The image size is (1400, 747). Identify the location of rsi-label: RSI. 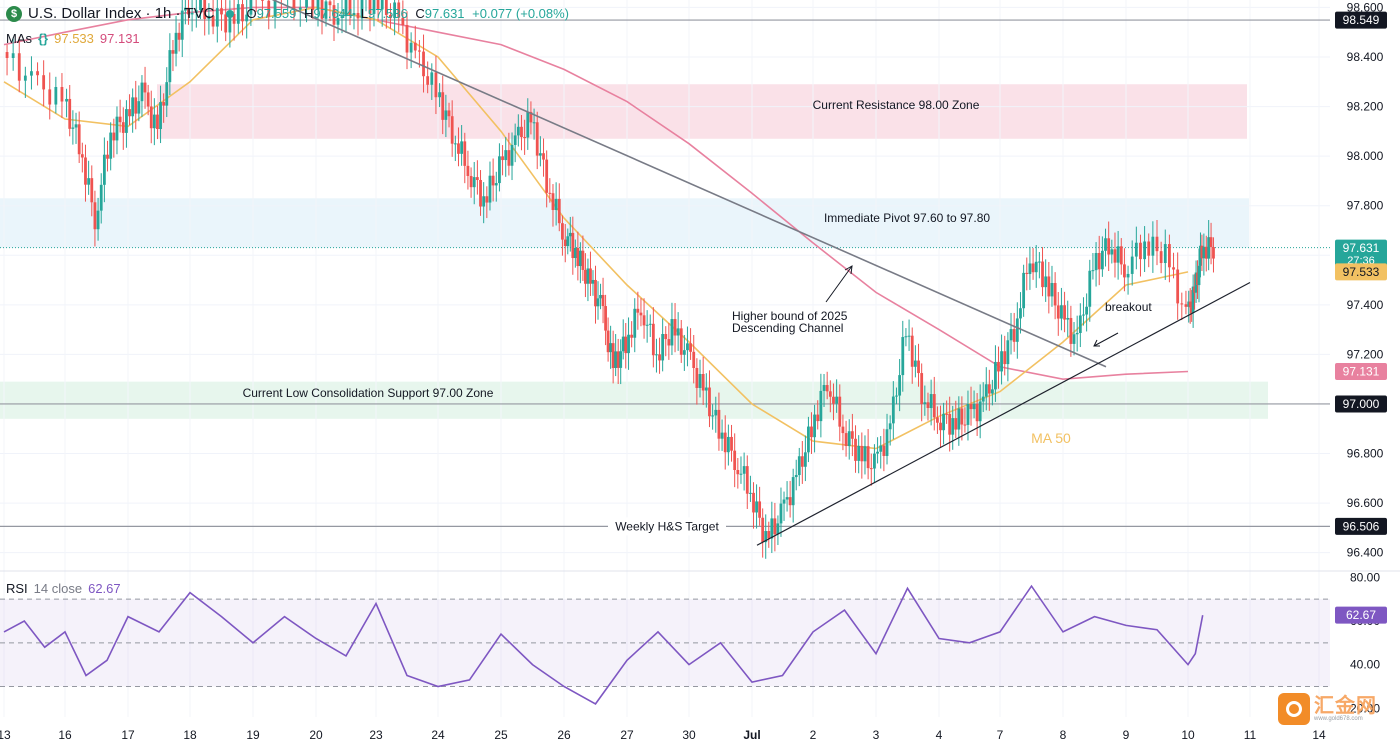
(17, 588).